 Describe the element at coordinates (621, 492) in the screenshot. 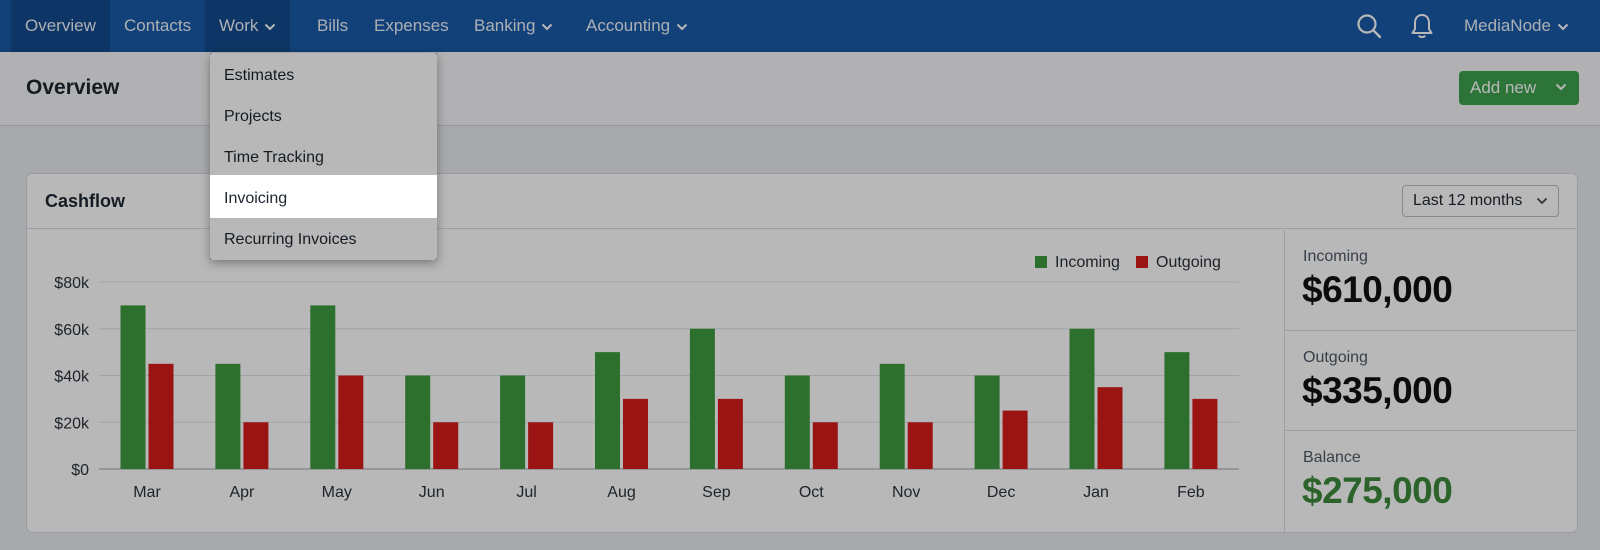

I see `x-tick-label: Aug` at that location.